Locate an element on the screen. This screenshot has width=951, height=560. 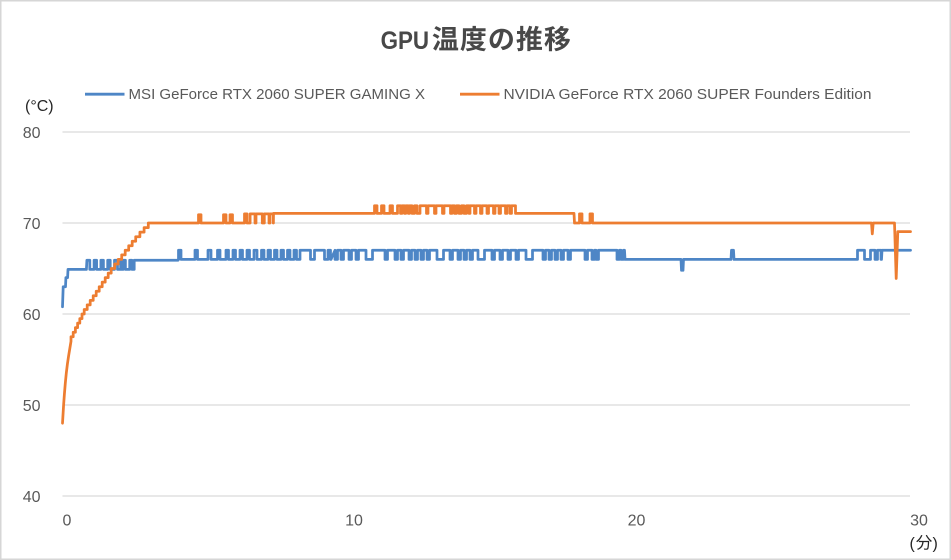
svg-text: 0 is located at coordinates (67, 521).